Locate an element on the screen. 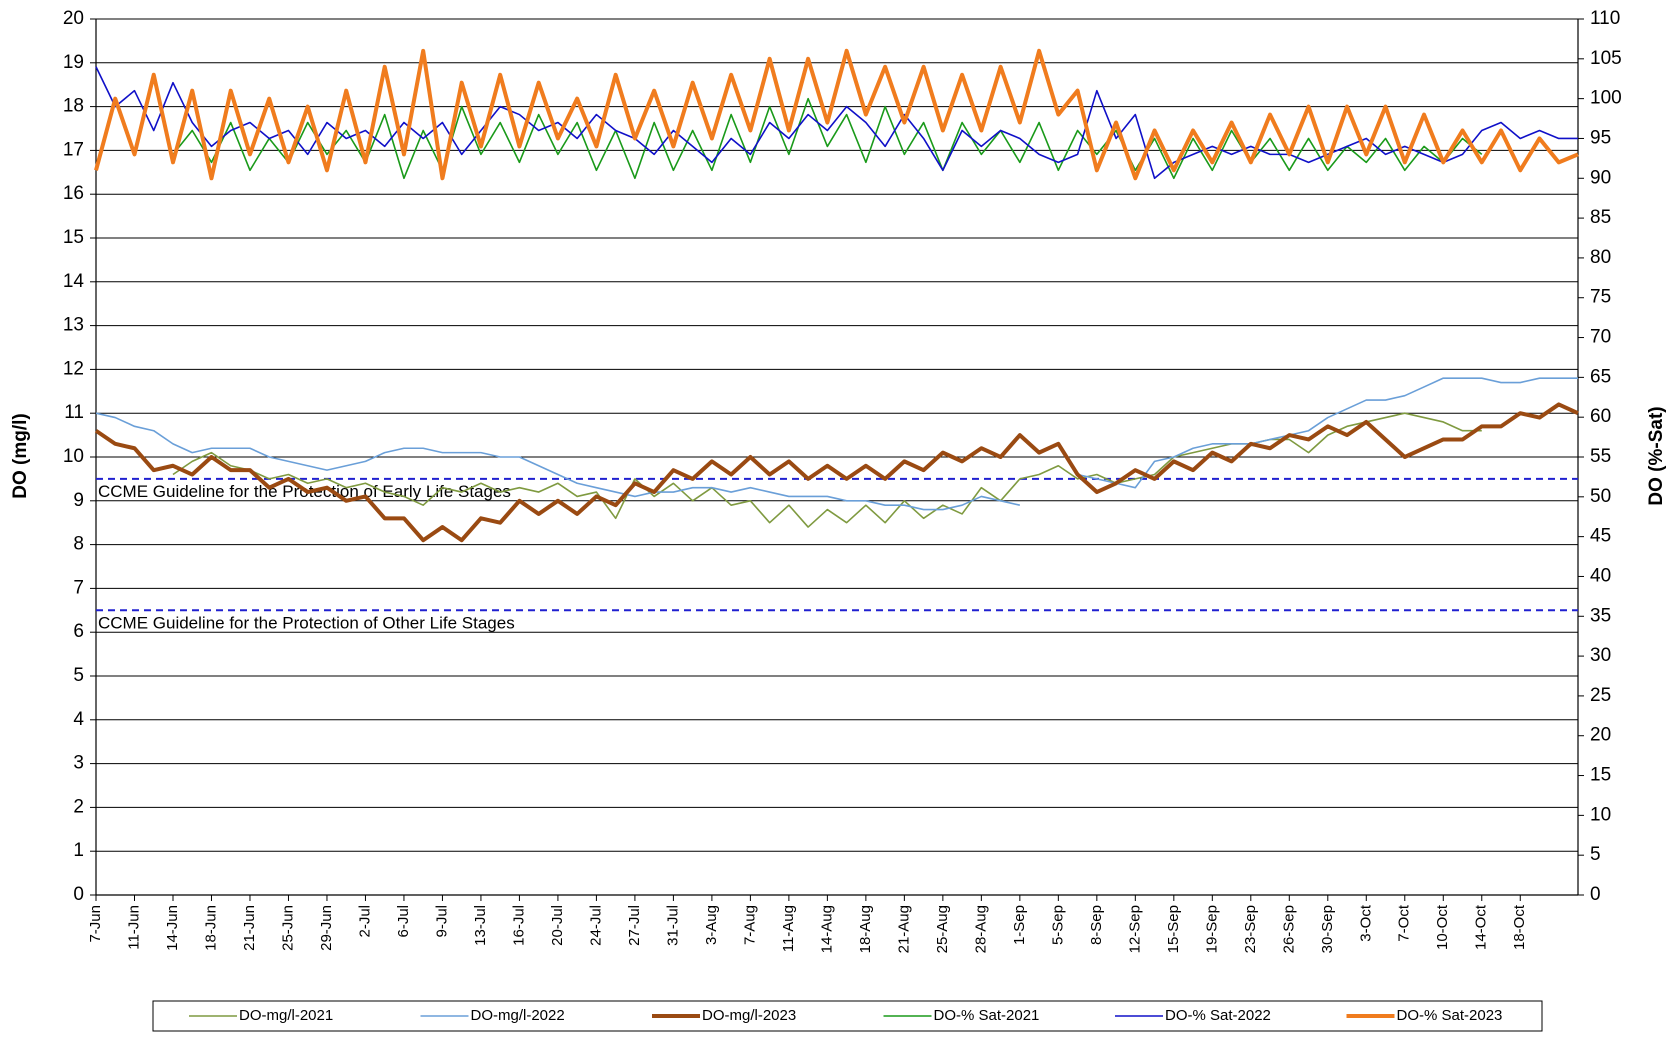 The width and height of the screenshot is (1679, 1039). x-tick-label: 8-Sep is located at coordinates (1096, 925).